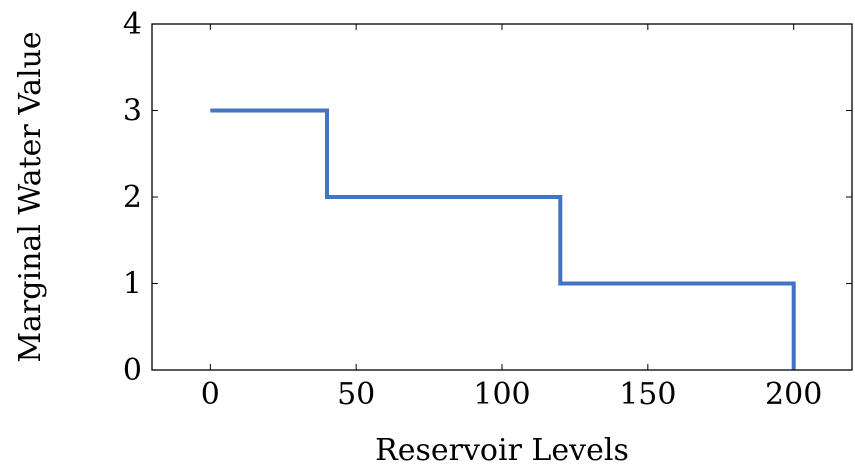 This screenshot has height=472, width=855. Describe the element at coordinates (502, 450) in the screenshot. I see `x-axis-label: Reservoir Levels` at that location.